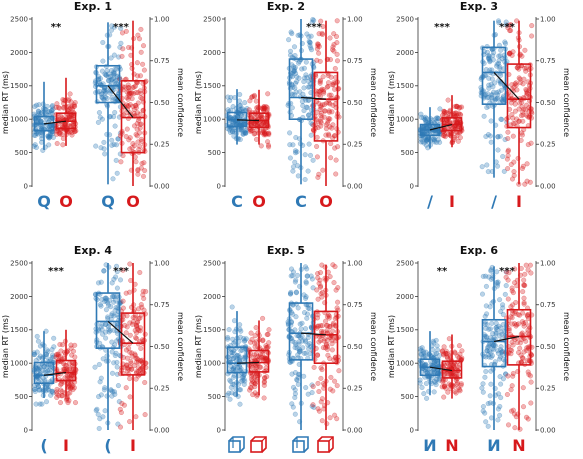 The width and height of the screenshot is (583, 459). Describe the element at coordinates (93, 6) in the screenshot. I see `panel-title: Exp. 1` at that location.